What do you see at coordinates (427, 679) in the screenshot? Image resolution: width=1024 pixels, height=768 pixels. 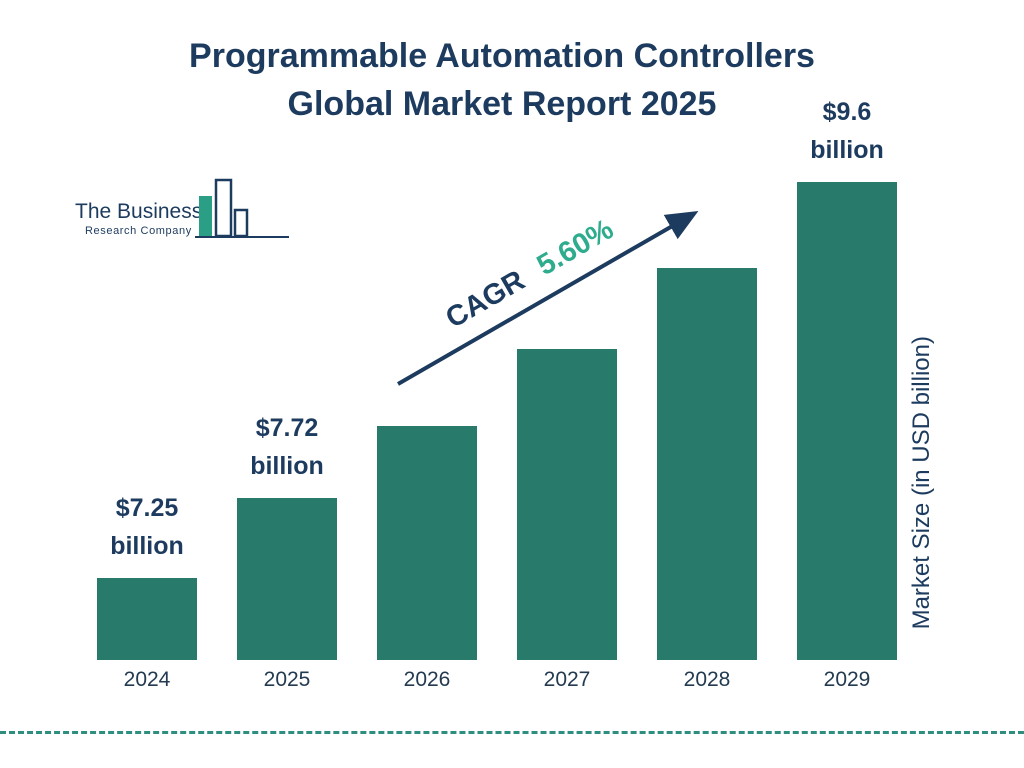 I see `x-axis-label-2026: 2026` at bounding box center [427, 679].